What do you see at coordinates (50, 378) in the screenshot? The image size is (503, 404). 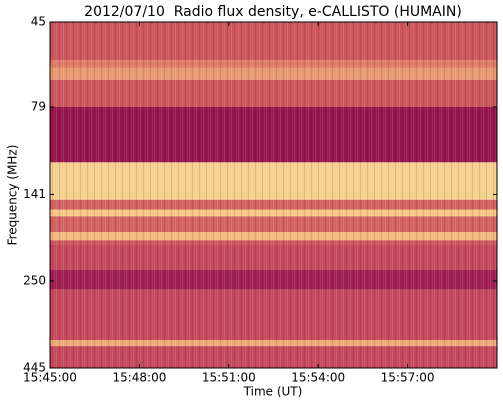 I see `x-tick-label: 15:45:00` at bounding box center [50, 378].